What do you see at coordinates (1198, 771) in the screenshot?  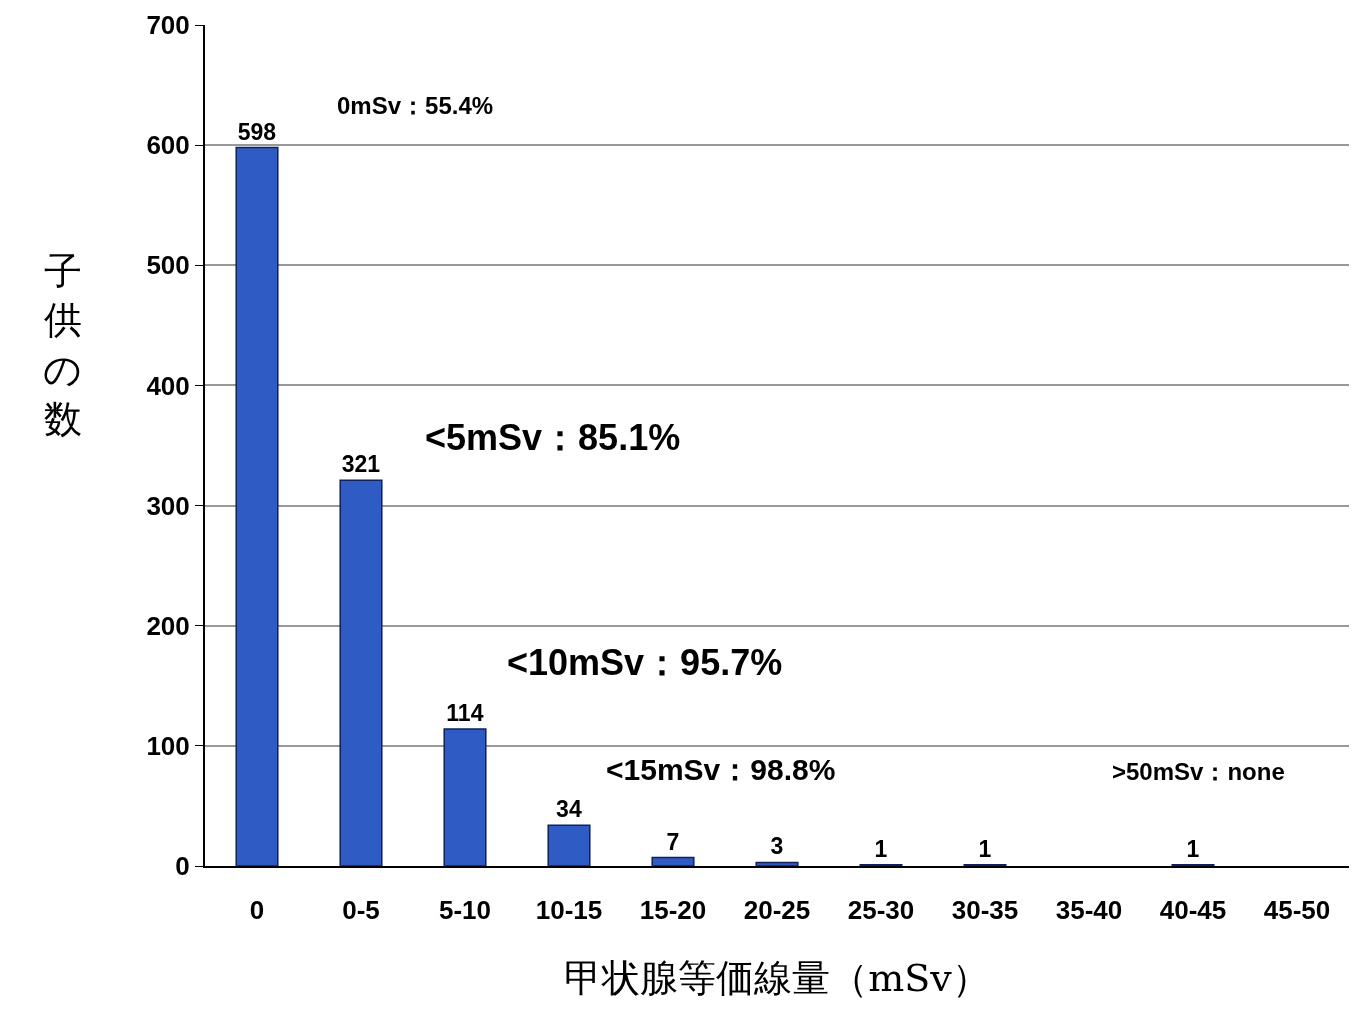 I see `annotation: >50mSv：none` at bounding box center [1198, 771].